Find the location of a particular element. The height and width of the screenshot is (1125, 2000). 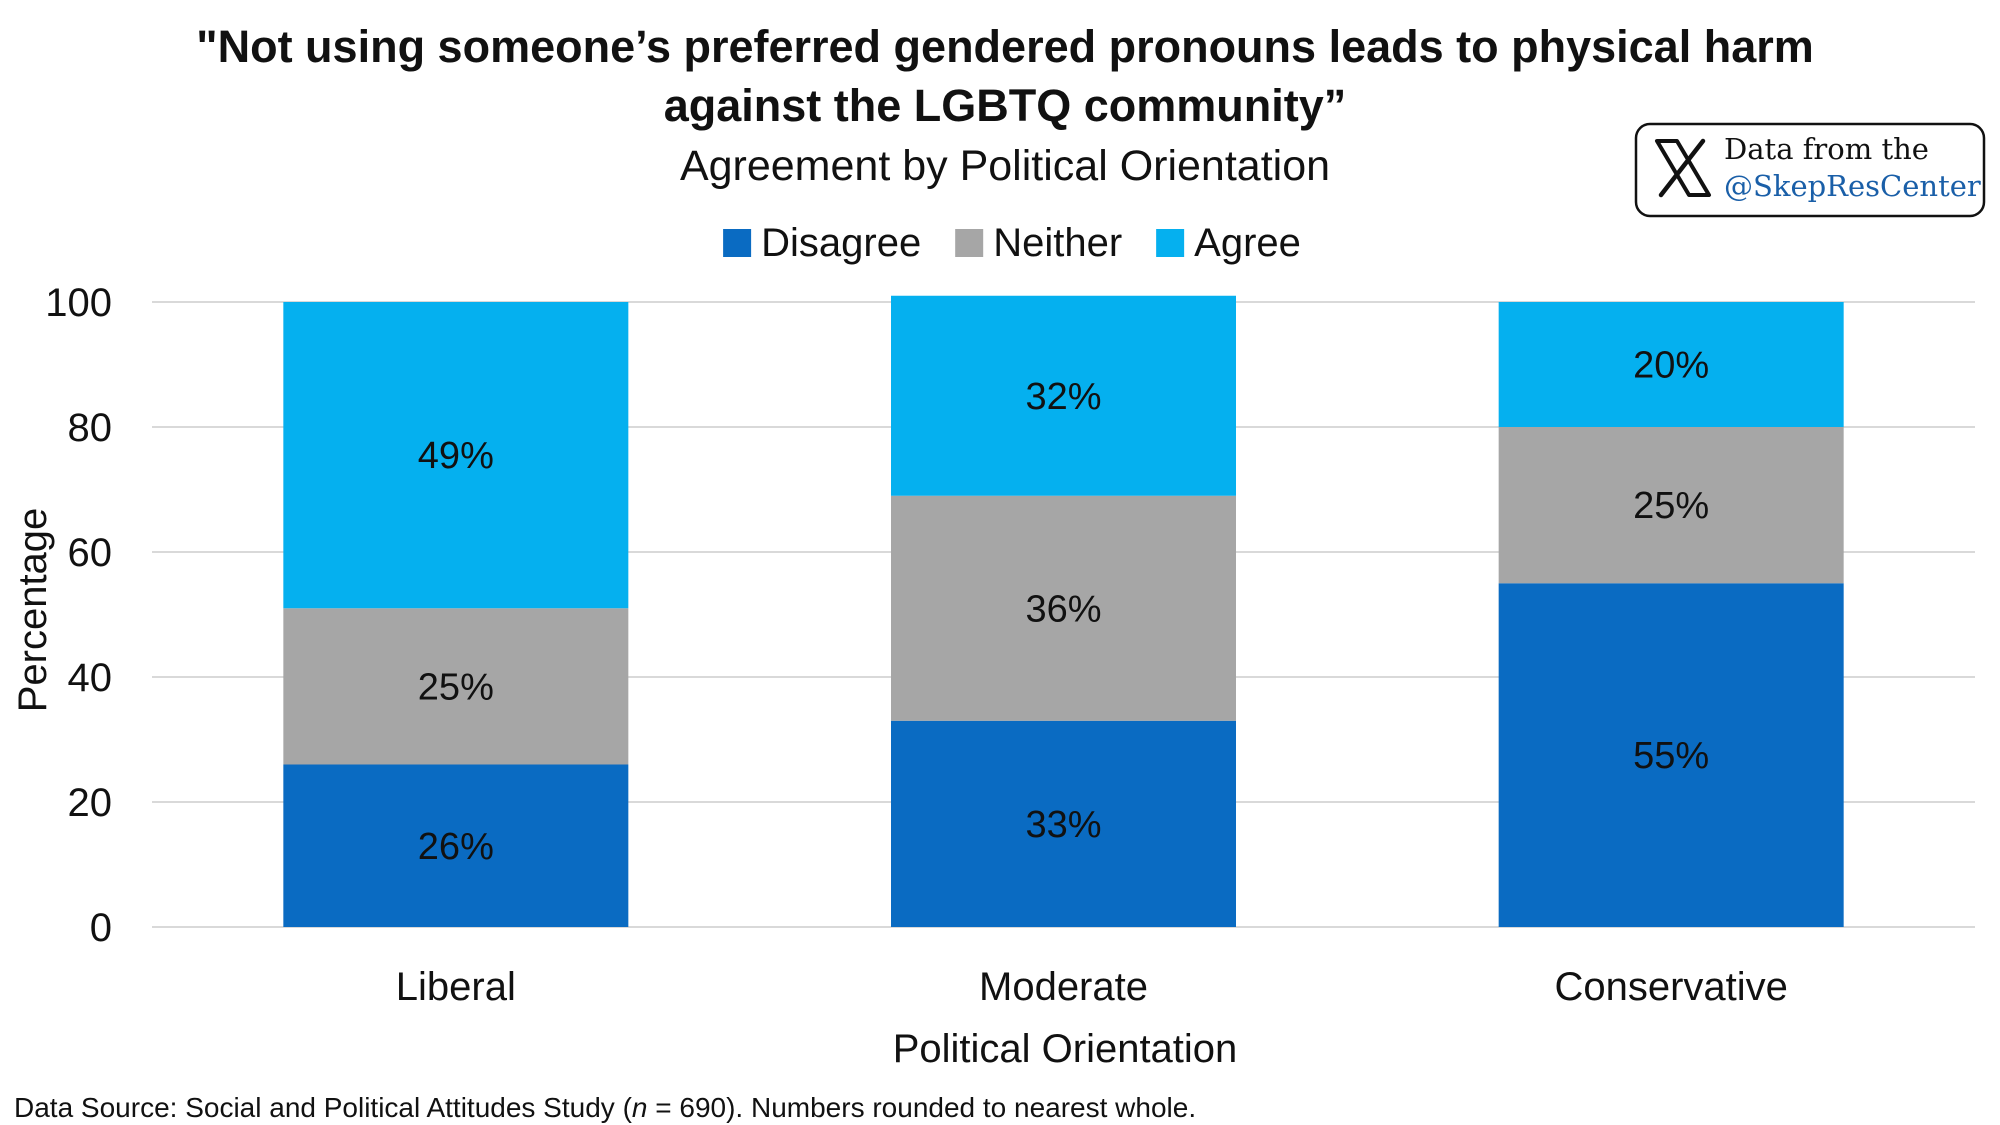

y-tick-label: 20 is located at coordinates (90, 803).